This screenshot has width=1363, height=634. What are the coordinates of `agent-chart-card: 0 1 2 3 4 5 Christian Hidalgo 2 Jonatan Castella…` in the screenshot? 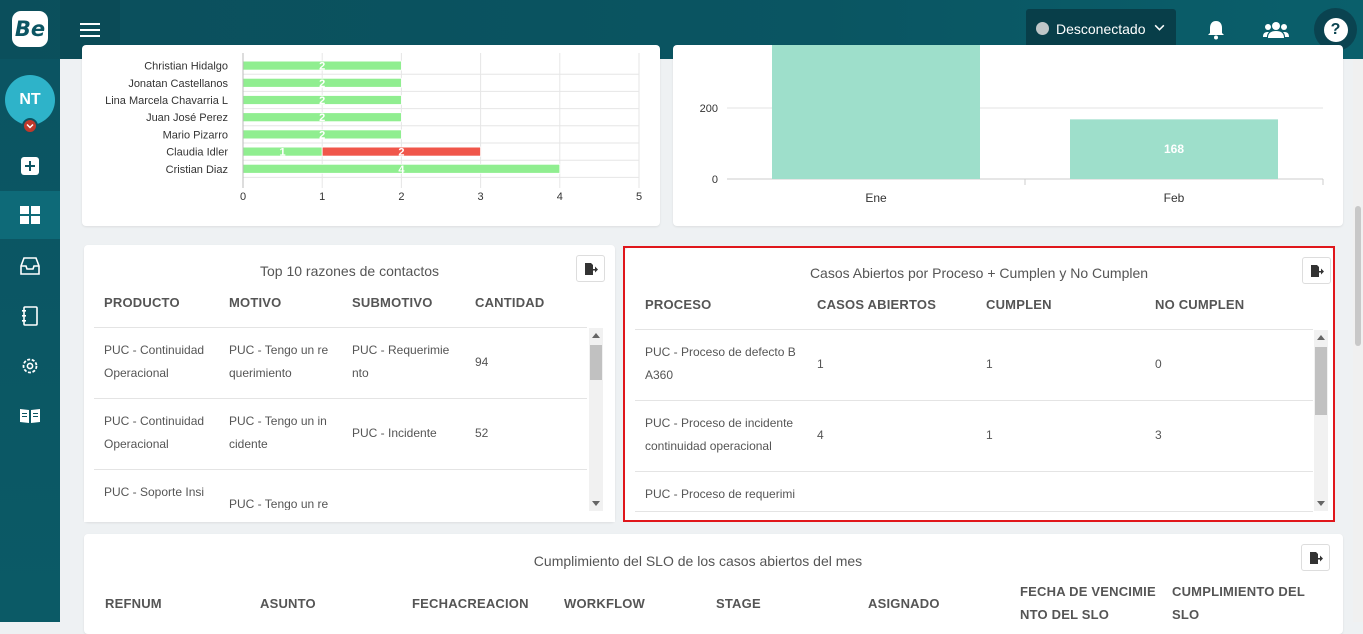 It's located at (371, 135).